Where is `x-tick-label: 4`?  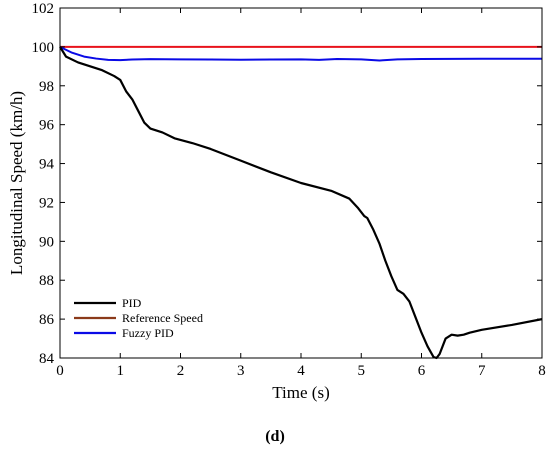
x-tick-label: 4 is located at coordinates (301, 371).